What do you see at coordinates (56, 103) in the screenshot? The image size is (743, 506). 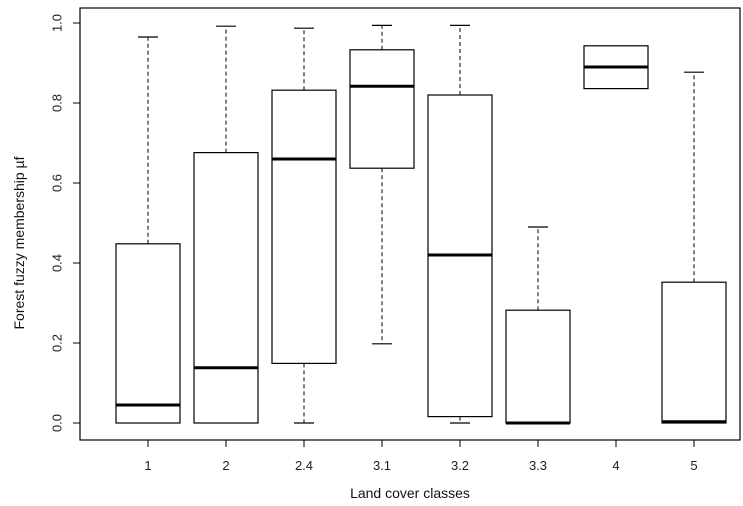 I see `y-tick-label: 0.8` at bounding box center [56, 103].